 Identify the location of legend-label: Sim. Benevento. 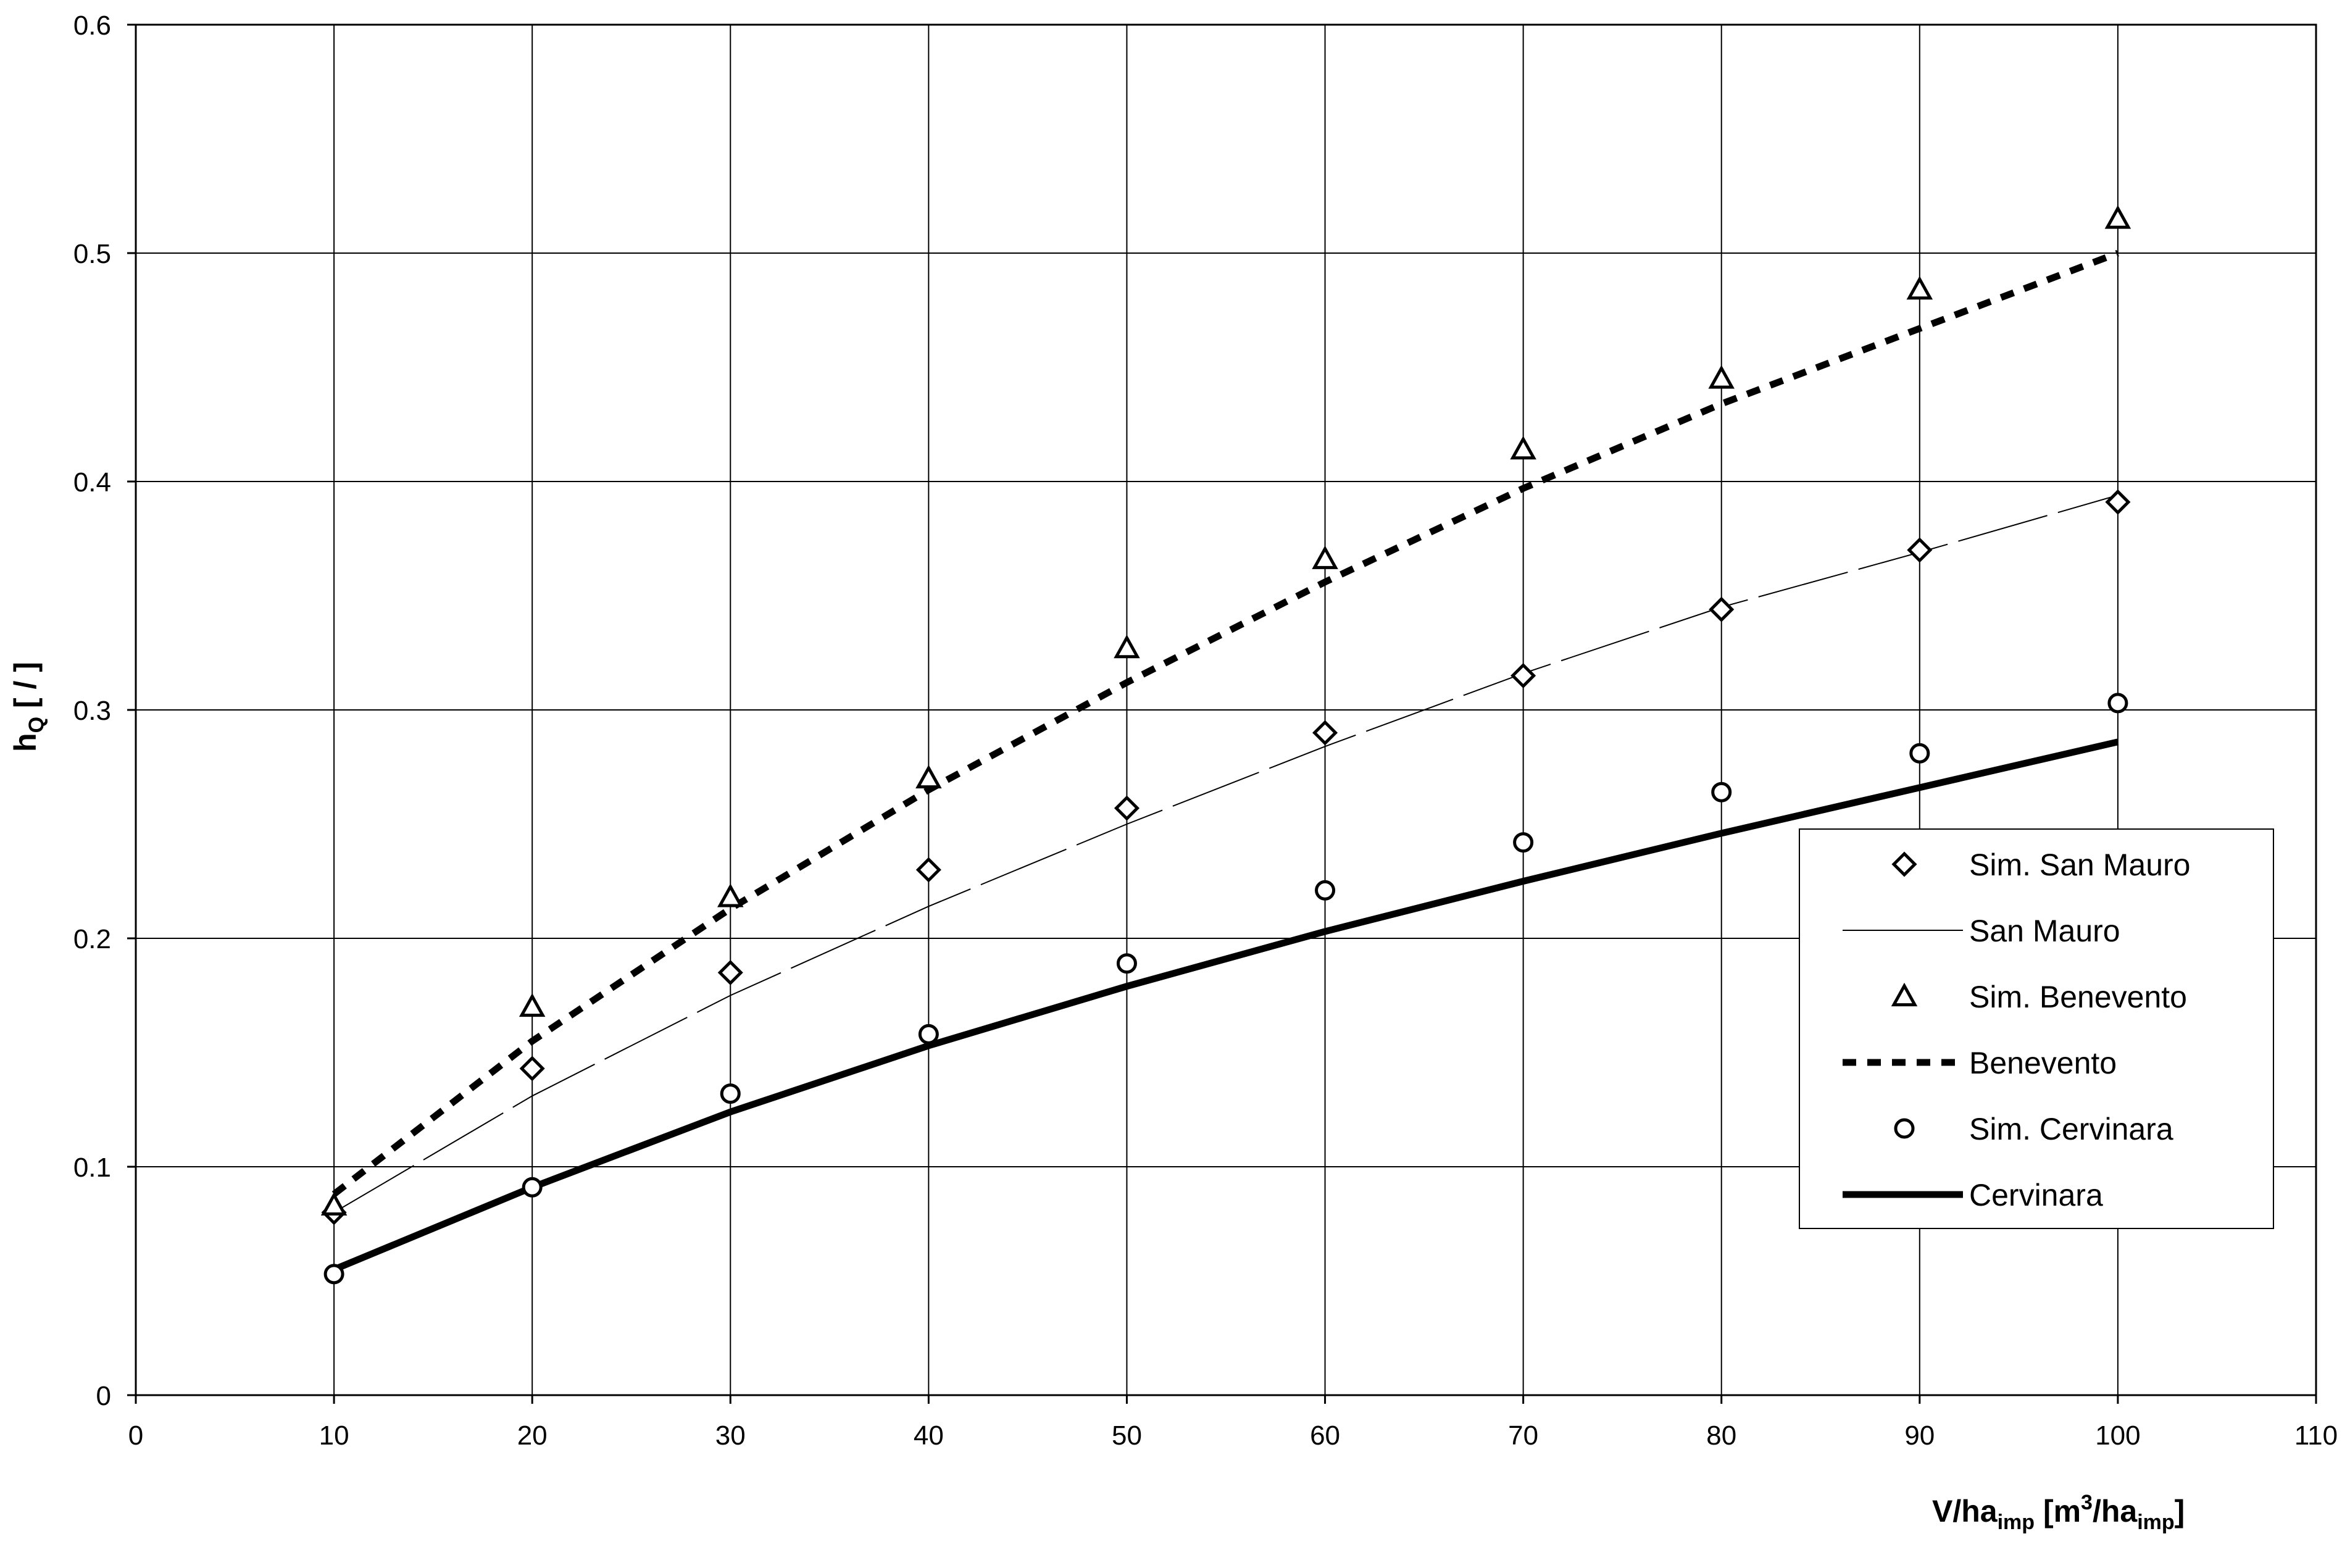
(2078, 997).